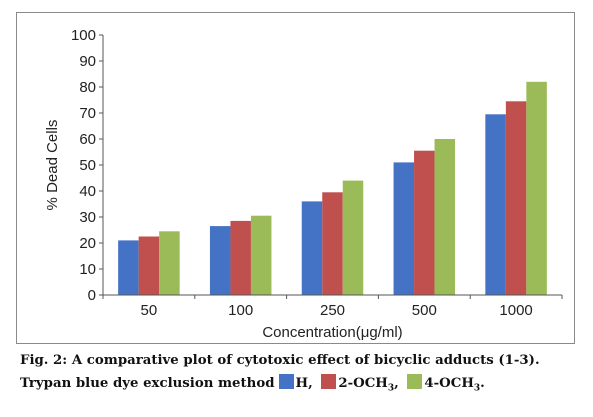 The image size is (593, 417). What do you see at coordinates (240, 310) in the screenshot?
I see `x-tick-label: 100` at bounding box center [240, 310].